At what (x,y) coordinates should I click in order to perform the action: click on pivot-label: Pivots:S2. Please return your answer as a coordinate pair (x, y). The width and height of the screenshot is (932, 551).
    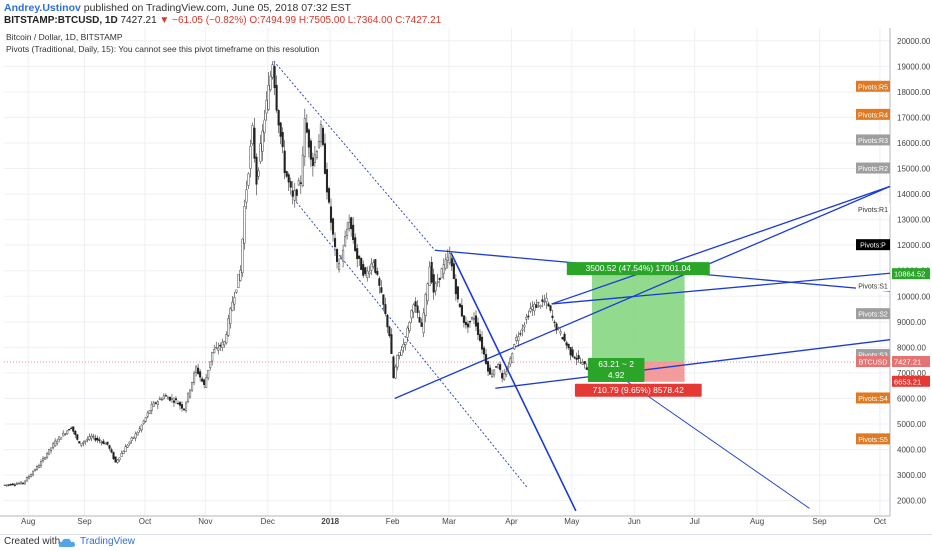
    Looking at the image, I should click on (873, 315).